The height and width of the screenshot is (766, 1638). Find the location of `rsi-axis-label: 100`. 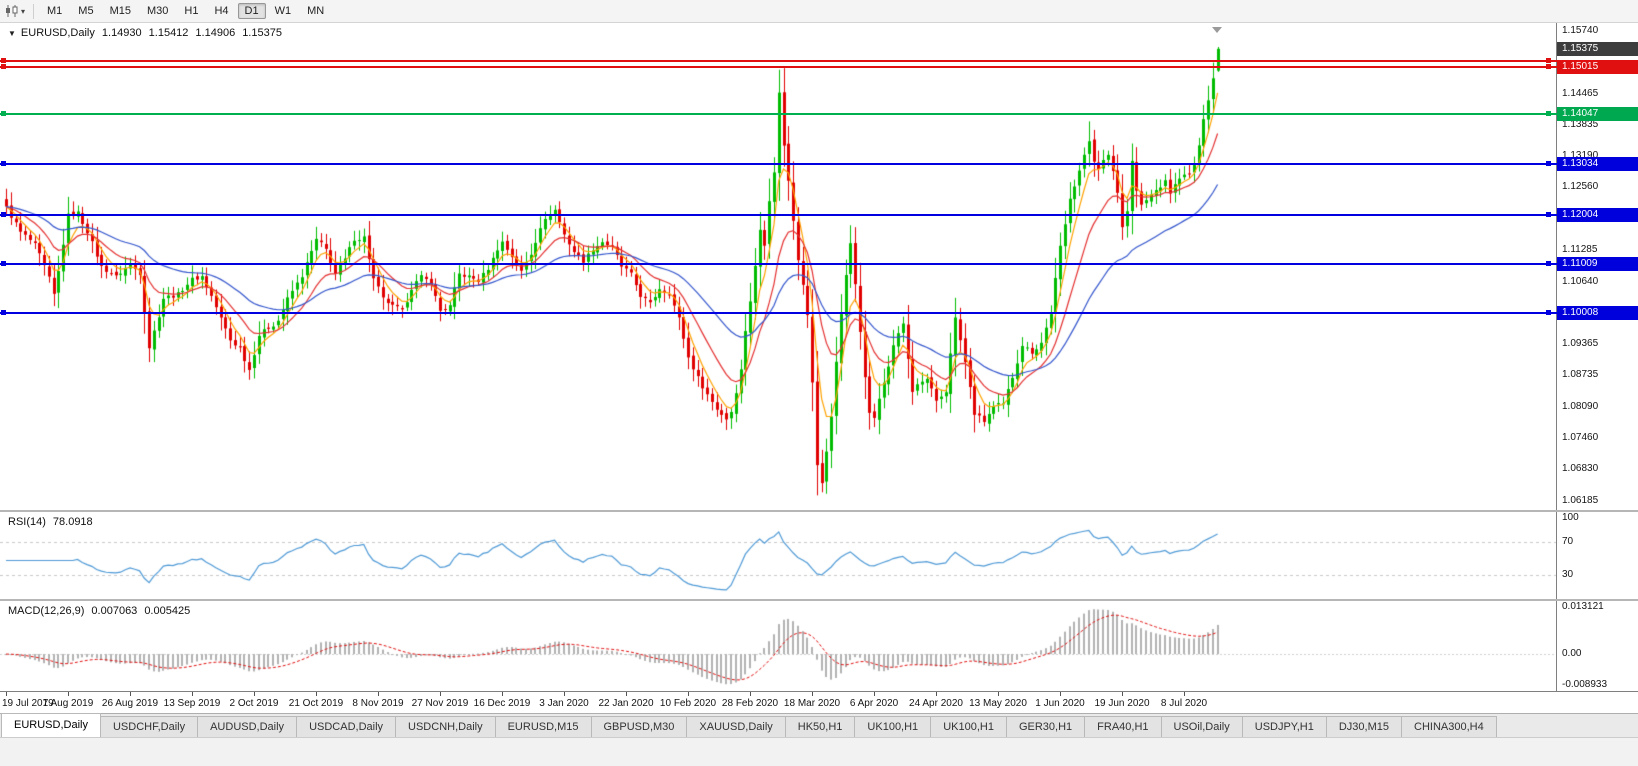

rsi-axis-label: 100 is located at coordinates (1570, 517).